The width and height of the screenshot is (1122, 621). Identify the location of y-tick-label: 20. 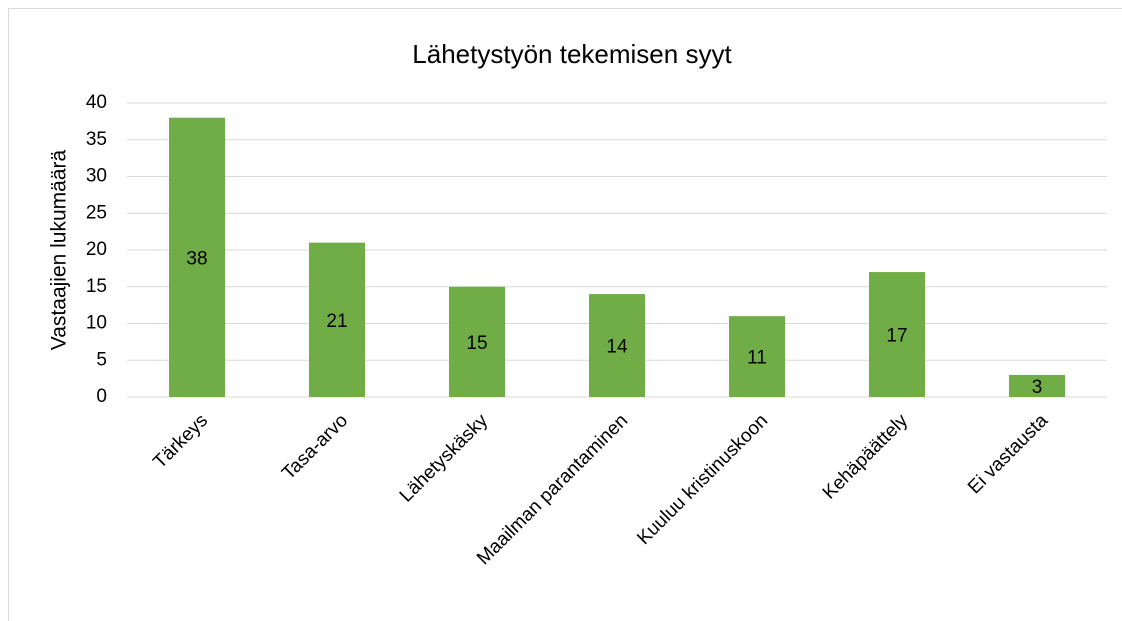
(96, 249).